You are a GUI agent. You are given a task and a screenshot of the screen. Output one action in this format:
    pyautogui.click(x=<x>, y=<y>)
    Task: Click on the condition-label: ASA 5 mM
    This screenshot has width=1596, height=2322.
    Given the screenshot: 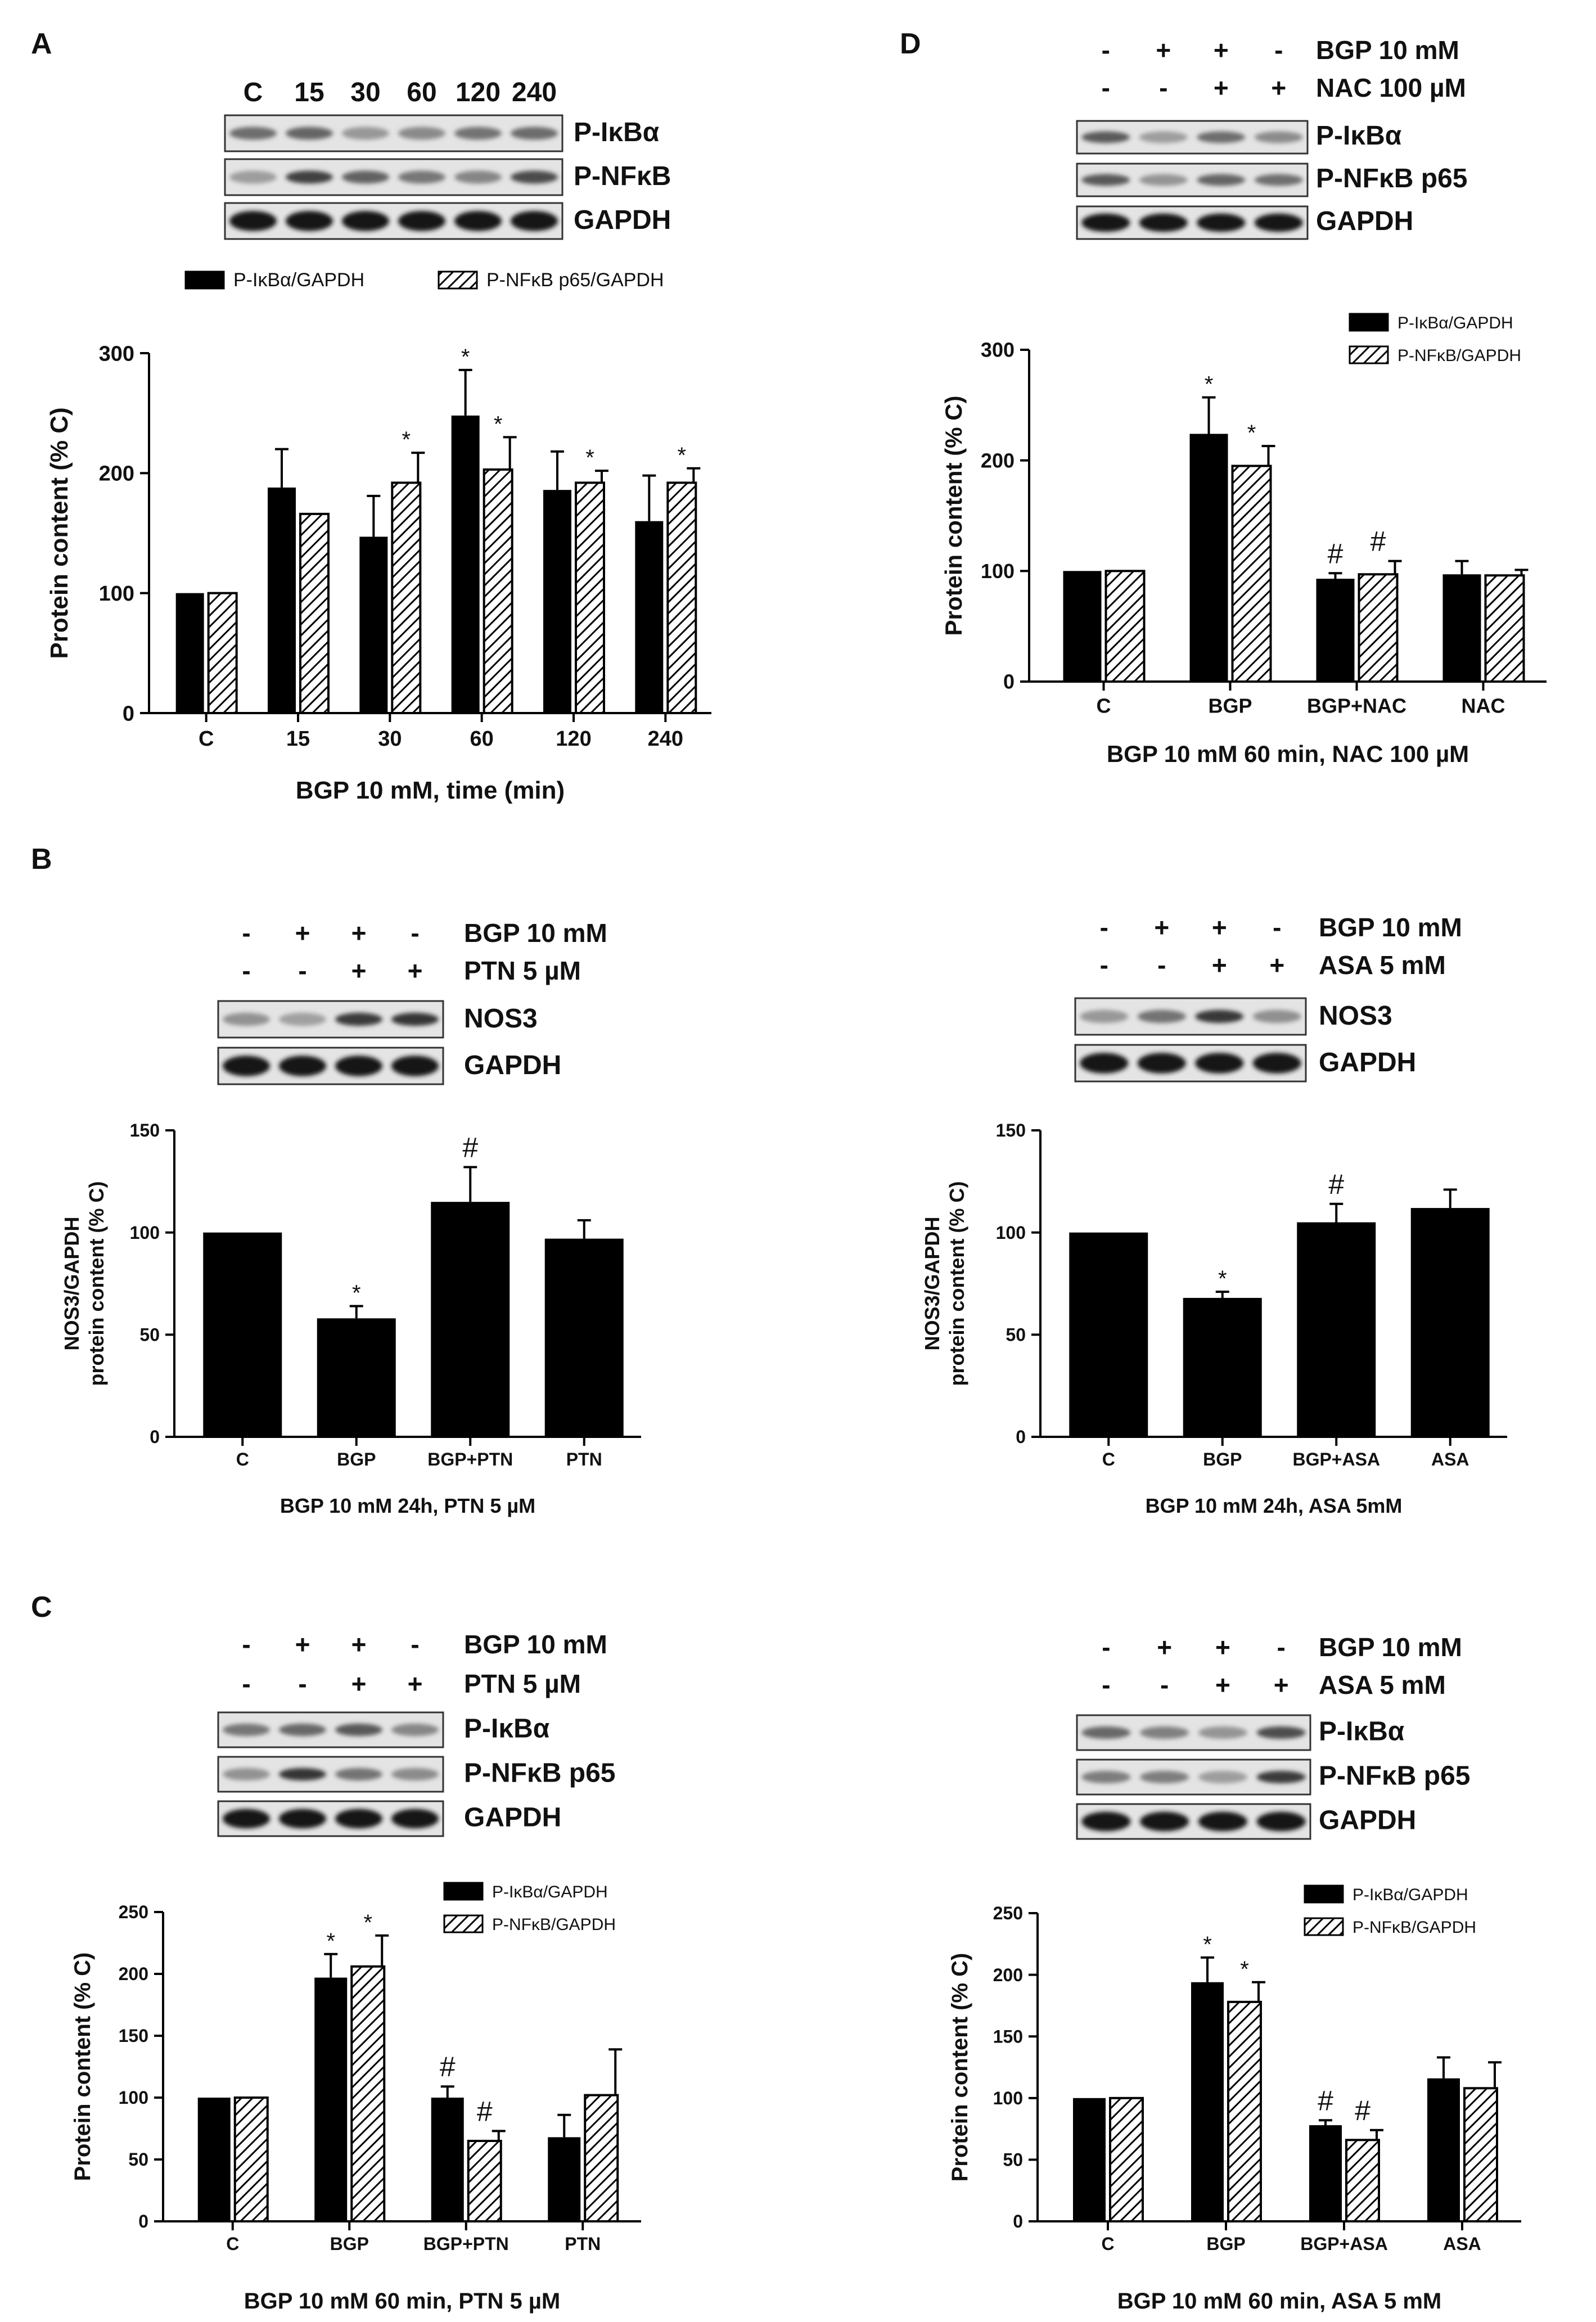 What is the action you would take?
    pyautogui.click(x=1382, y=965)
    